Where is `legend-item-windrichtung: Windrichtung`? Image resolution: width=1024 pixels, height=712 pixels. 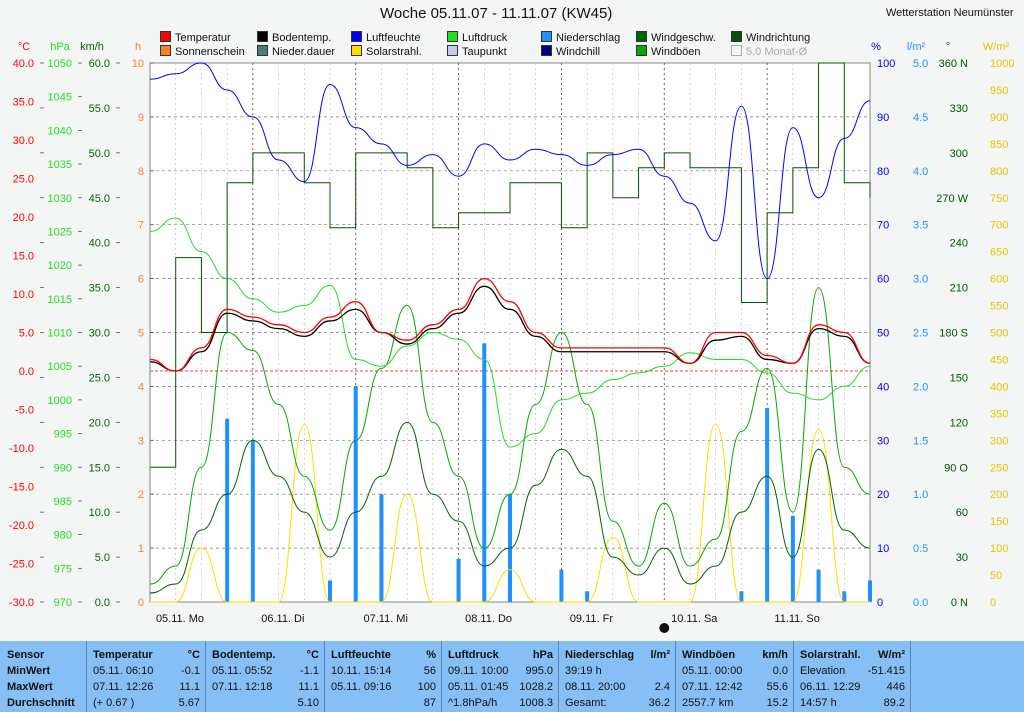
legend-item-windrichtung: Windrichtung is located at coordinates (770, 38).